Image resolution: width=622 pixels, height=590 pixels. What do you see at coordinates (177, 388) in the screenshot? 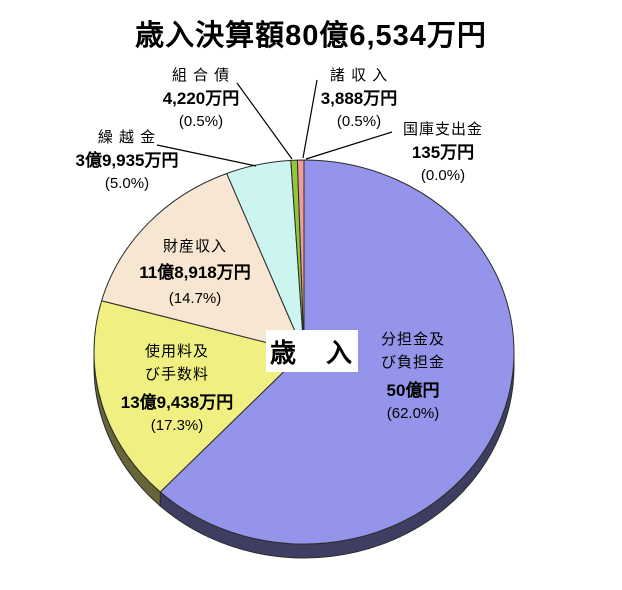
I see `slice-label-shiyoryo: 使用料及 び手数料 13億9,438万円 (17.3%)` at bounding box center [177, 388].